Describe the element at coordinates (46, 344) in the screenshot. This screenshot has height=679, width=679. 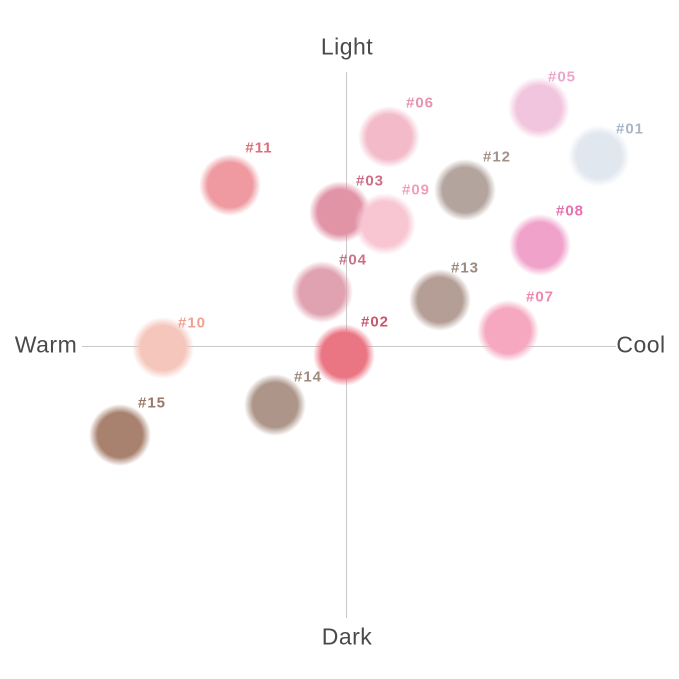
I see `axis-label-warm: Warm` at that location.